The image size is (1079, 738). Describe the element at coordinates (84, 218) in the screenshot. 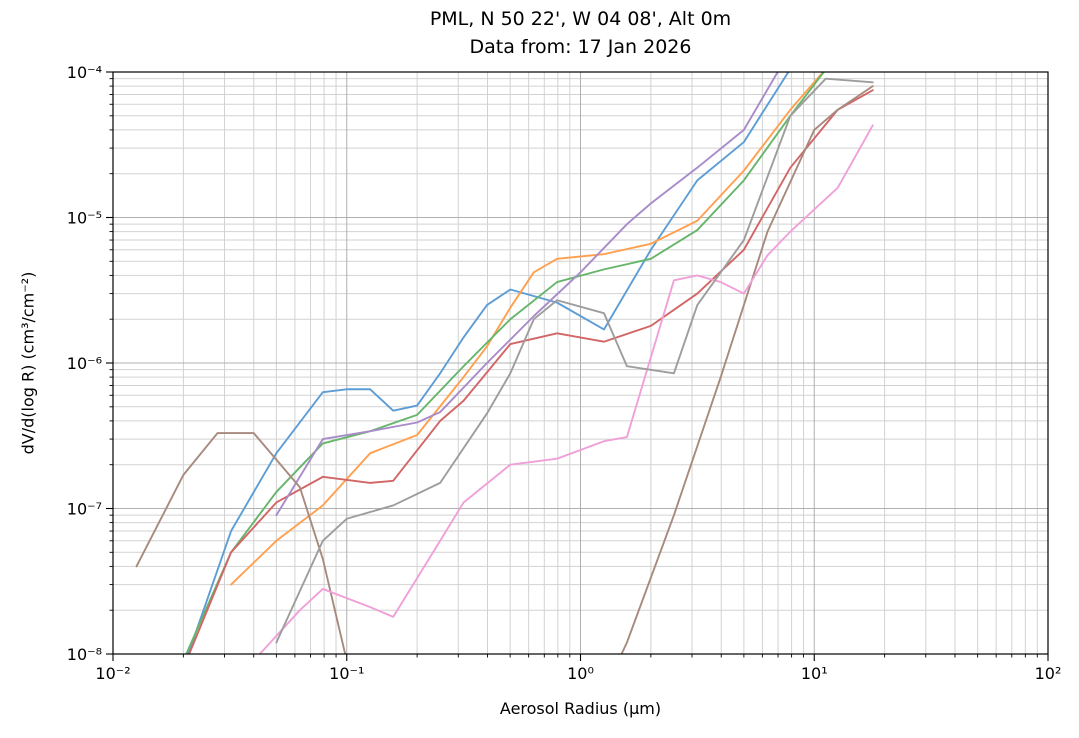

I see `y-tick-label: 10⁻⁵` at that location.